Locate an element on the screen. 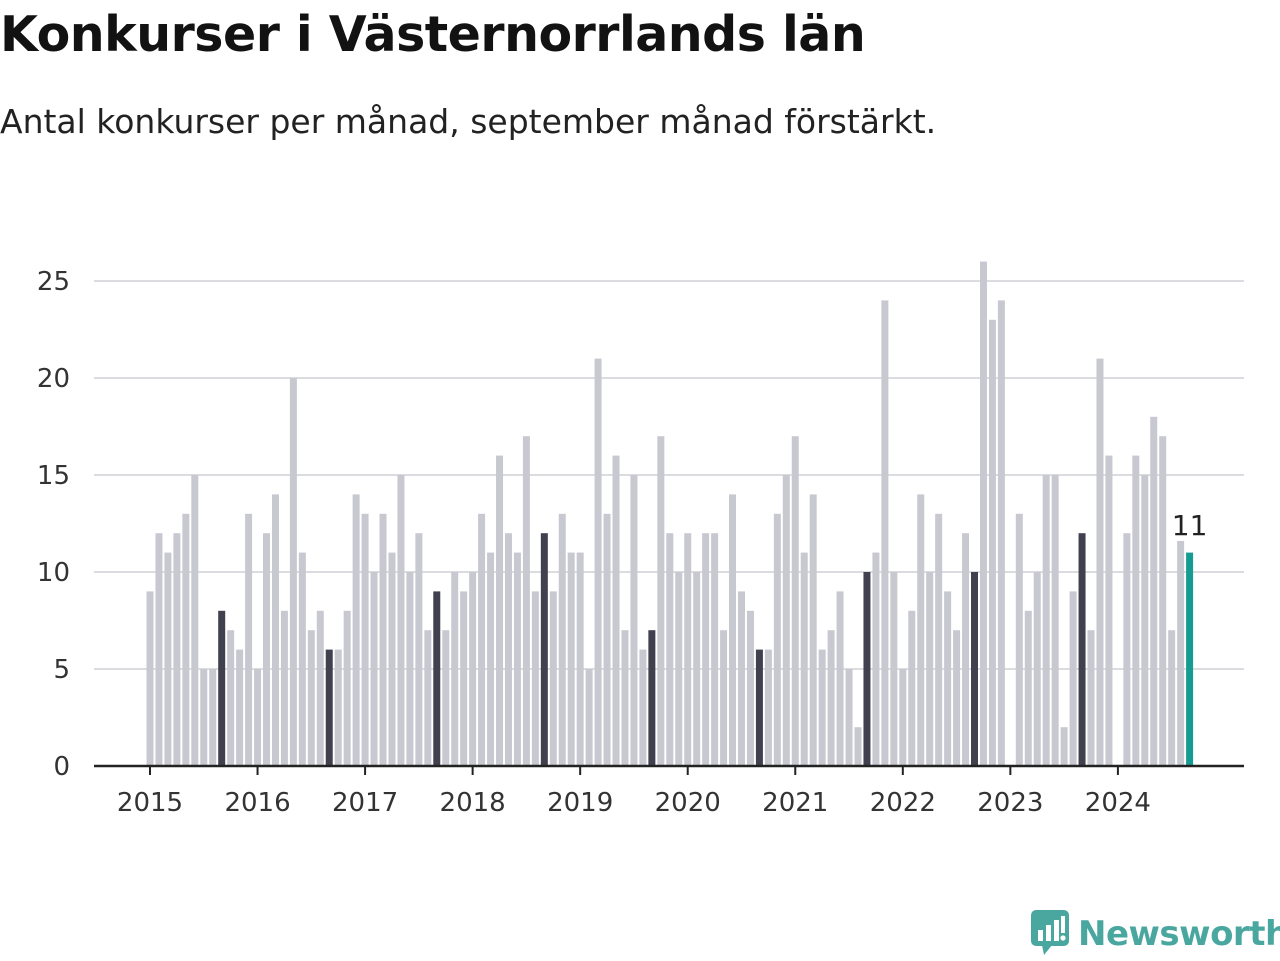  x-tick-label: 2020 is located at coordinates (688, 803).